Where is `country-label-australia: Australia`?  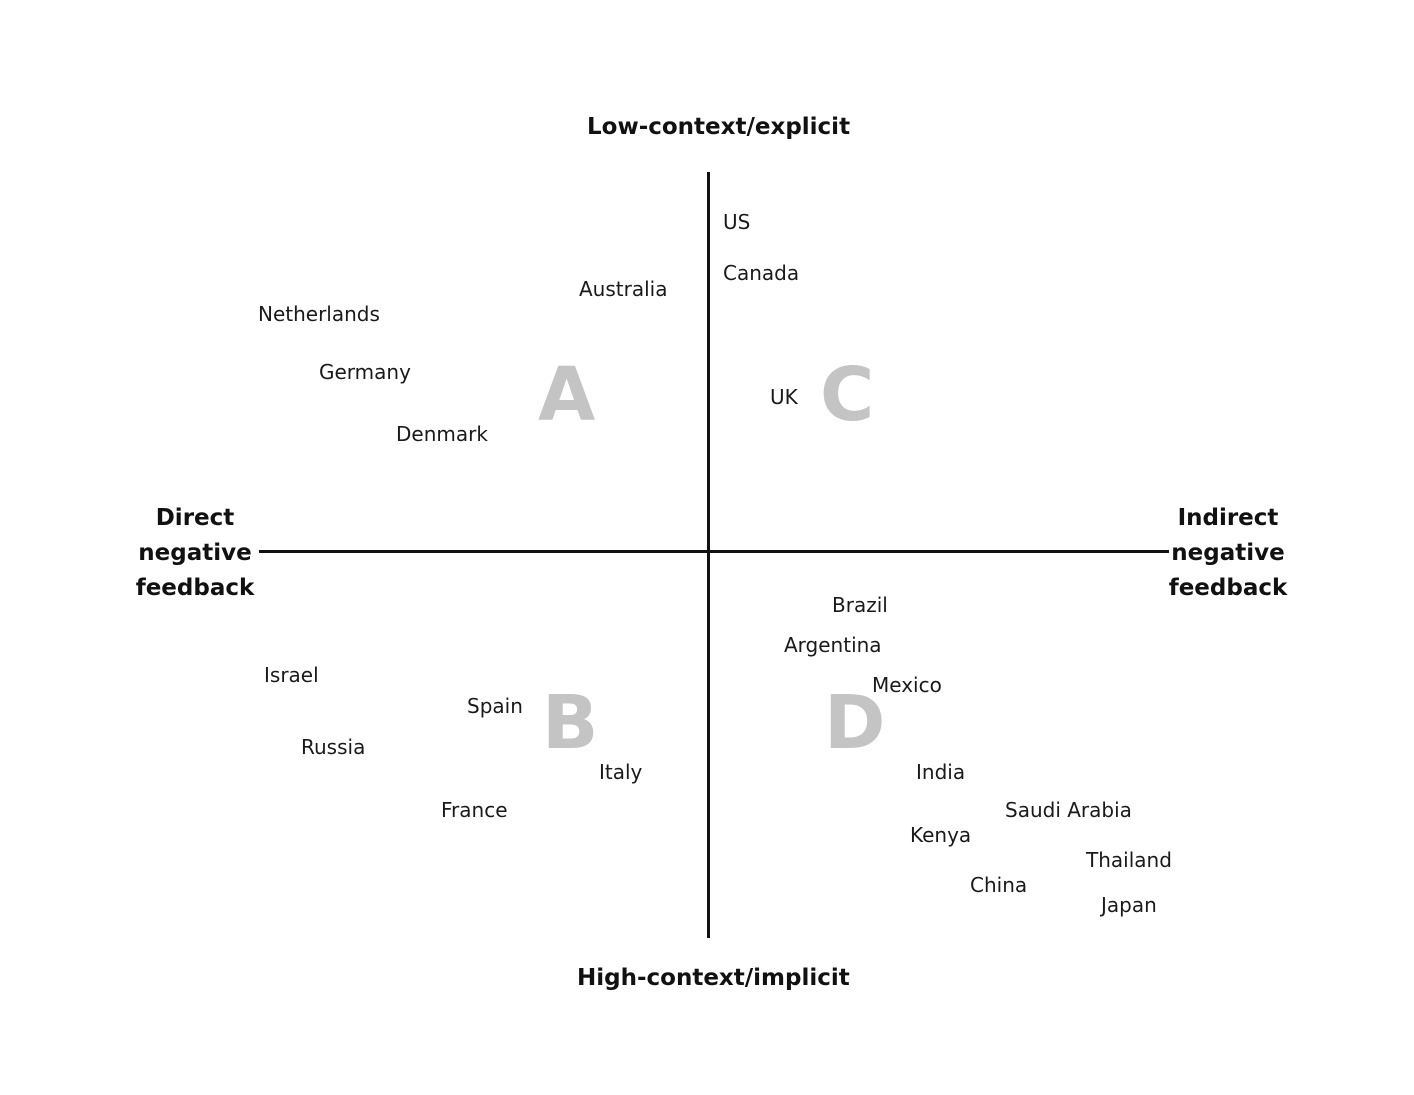 country-label-australia: Australia is located at coordinates (623, 289).